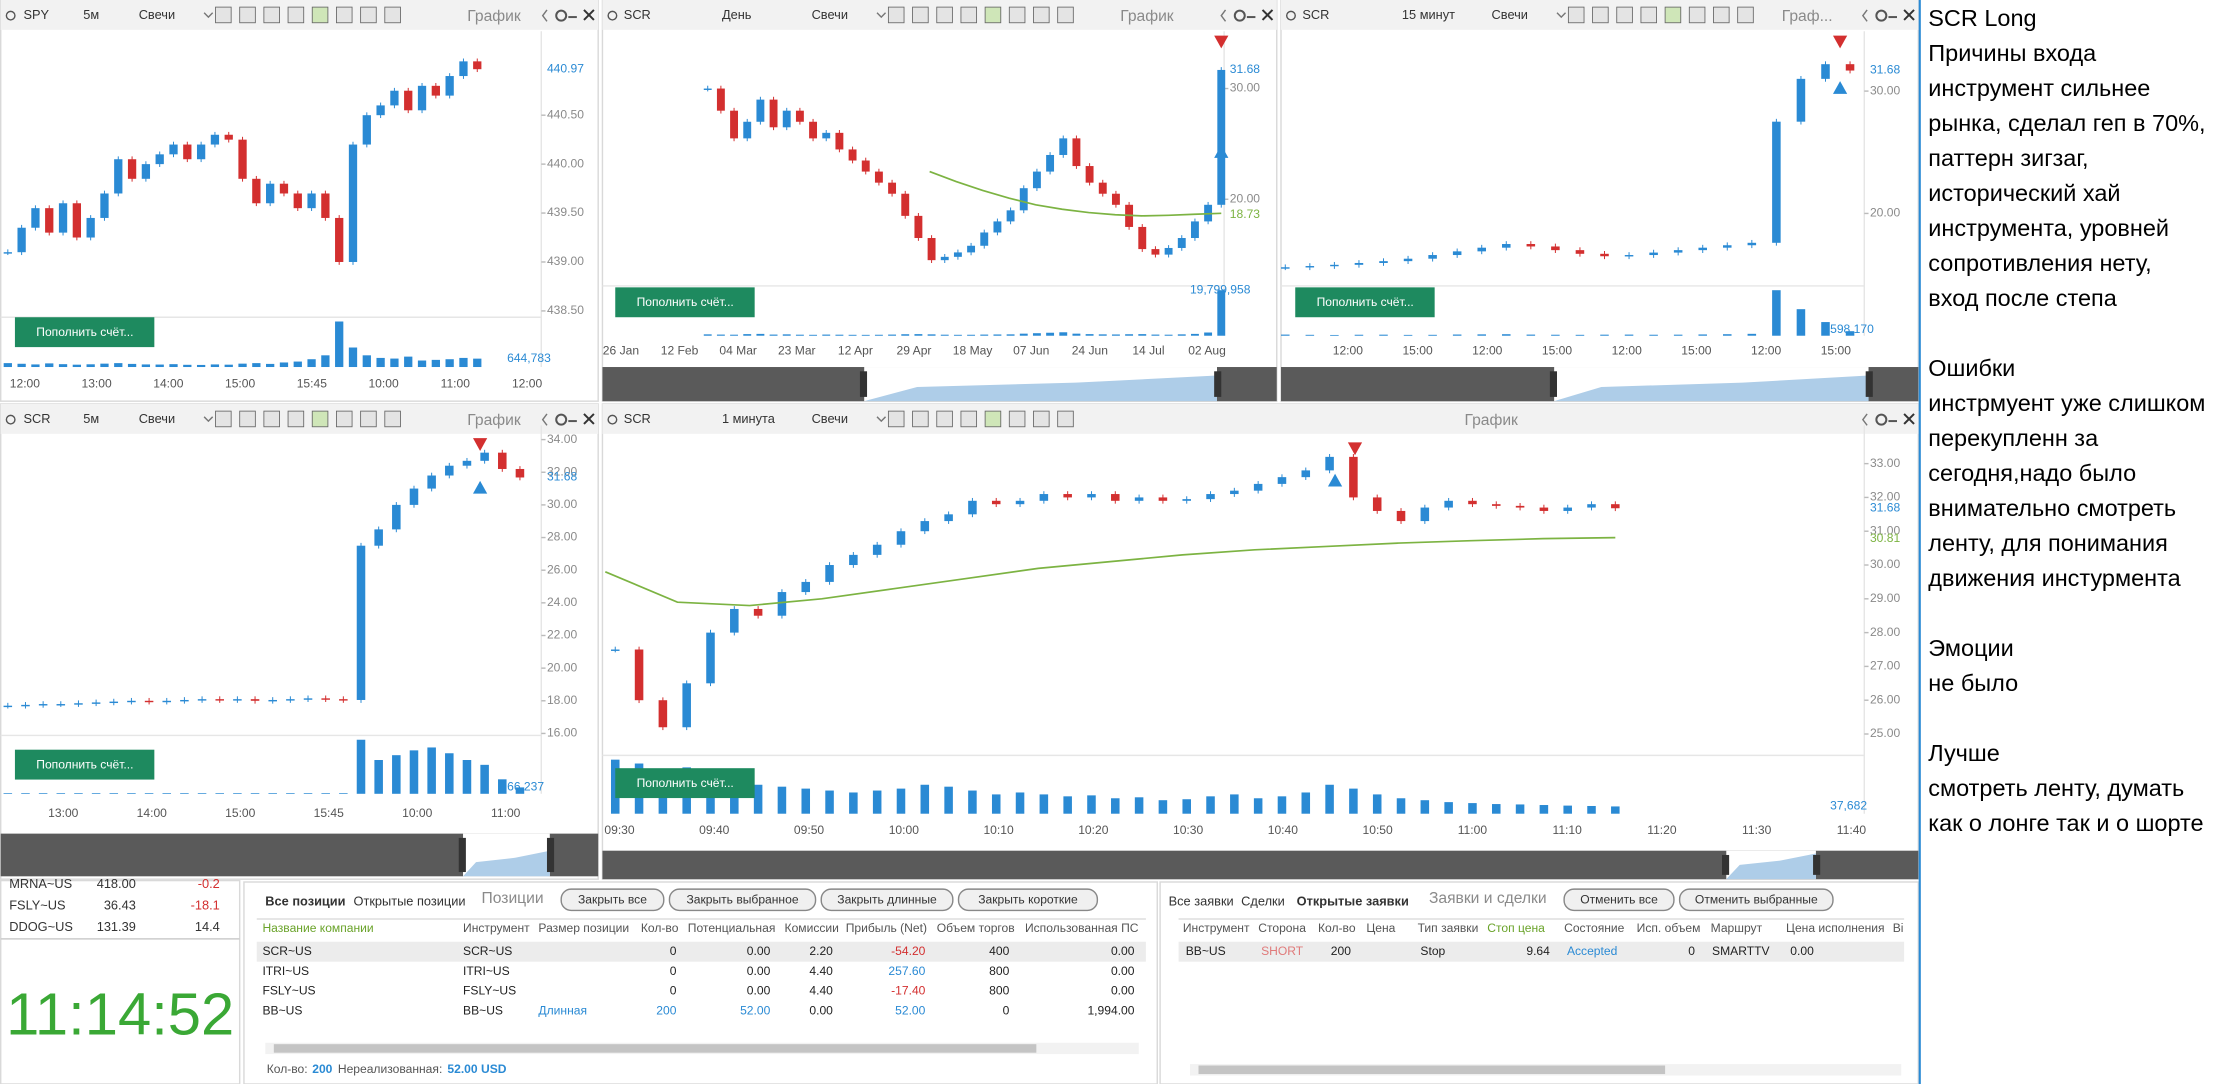 This screenshot has width=2232, height=1084. I want to click on tab: Открытые заявки, so click(1353, 900).